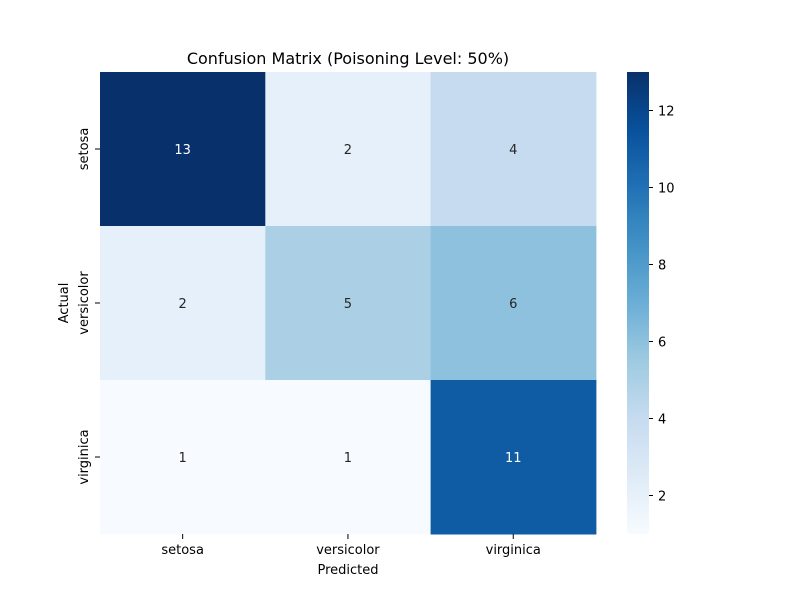 The height and width of the screenshot is (600, 800). What do you see at coordinates (347, 570) in the screenshot?
I see `x-axis-label: Predicted` at bounding box center [347, 570].